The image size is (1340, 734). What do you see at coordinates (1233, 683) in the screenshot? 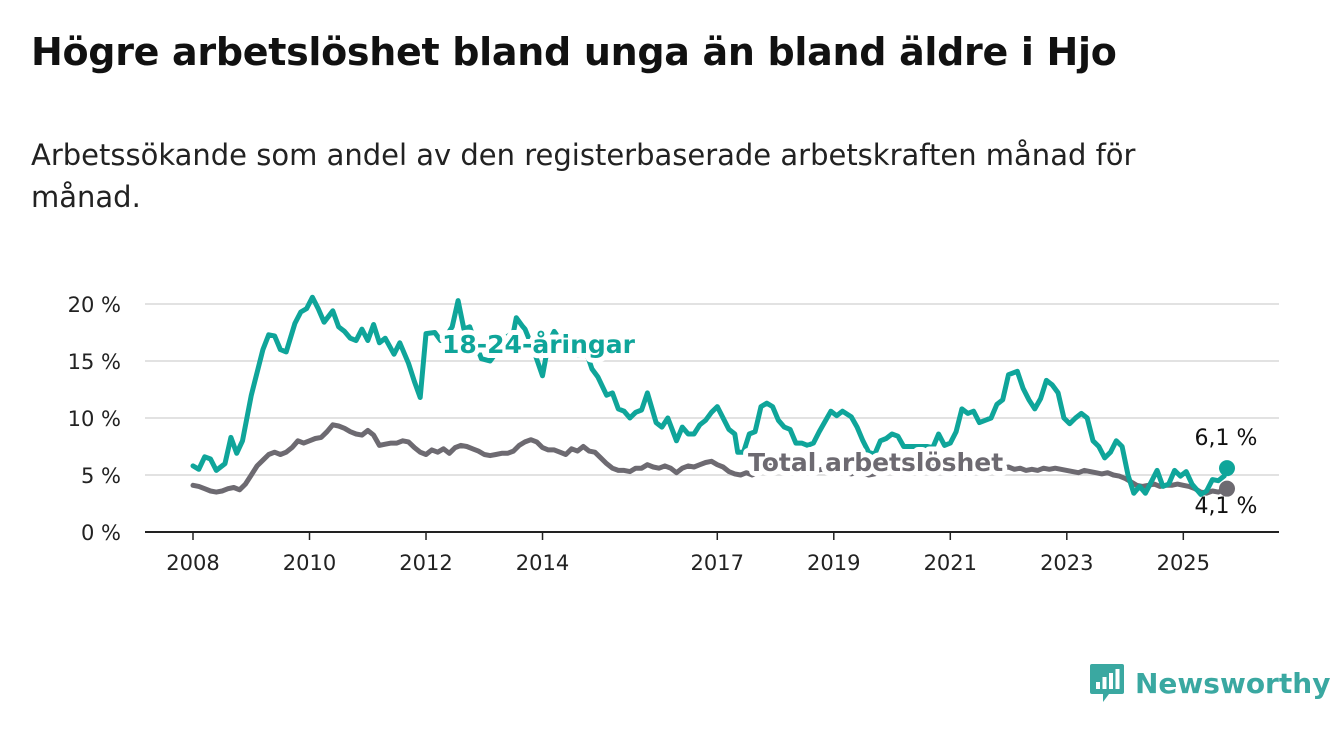
I see `brand-name: Newsworthy` at bounding box center [1233, 683].